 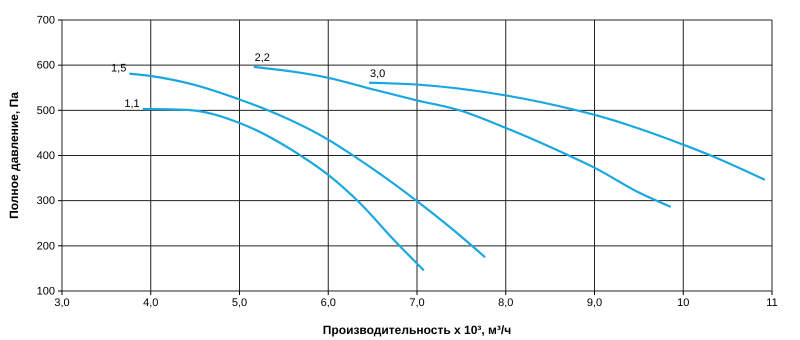 What do you see at coordinates (45, 66) in the screenshot?
I see `y-tick-label: 600` at bounding box center [45, 66].